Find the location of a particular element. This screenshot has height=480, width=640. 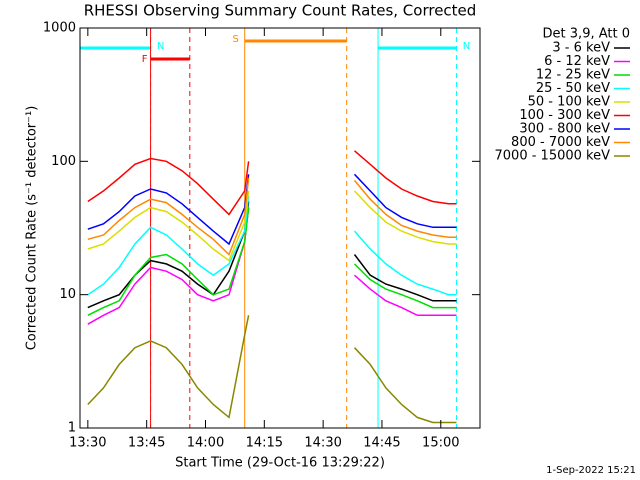

x-tick-label: 13:45 is located at coordinates (146, 443).